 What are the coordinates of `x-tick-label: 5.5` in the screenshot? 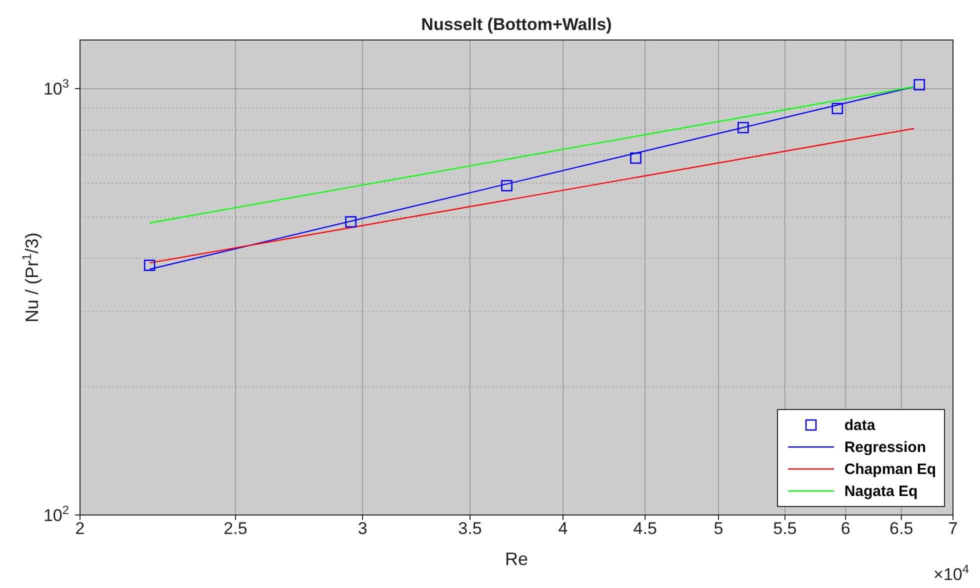 It's located at (785, 528).